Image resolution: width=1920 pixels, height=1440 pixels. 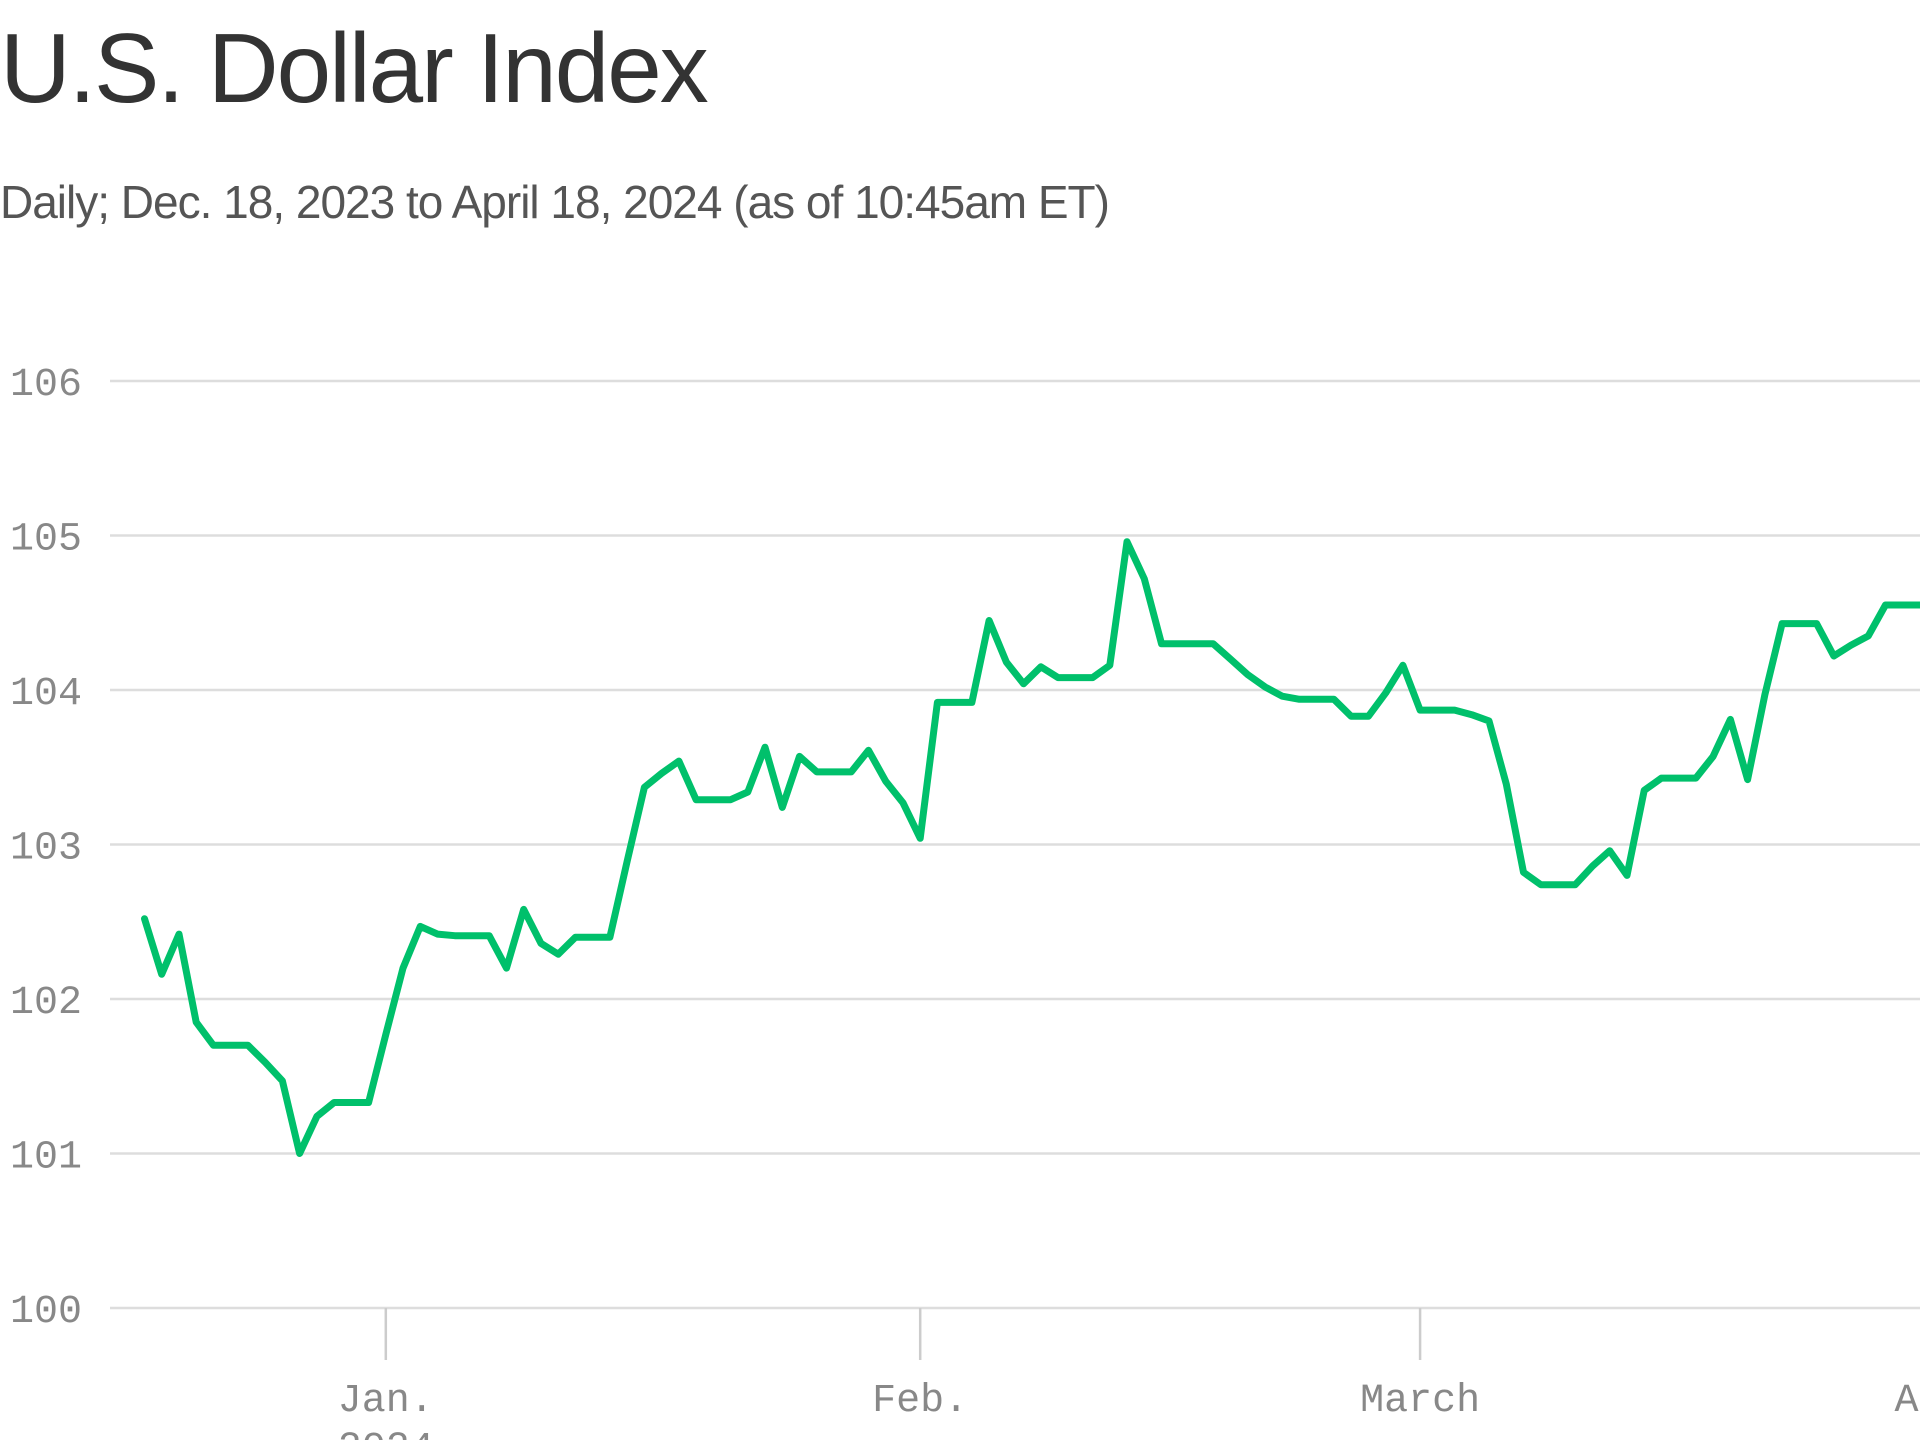 What do you see at coordinates (46, 1003) in the screenshot?
I see `y-tick-label: 102` at bounding box center [46, 1003].